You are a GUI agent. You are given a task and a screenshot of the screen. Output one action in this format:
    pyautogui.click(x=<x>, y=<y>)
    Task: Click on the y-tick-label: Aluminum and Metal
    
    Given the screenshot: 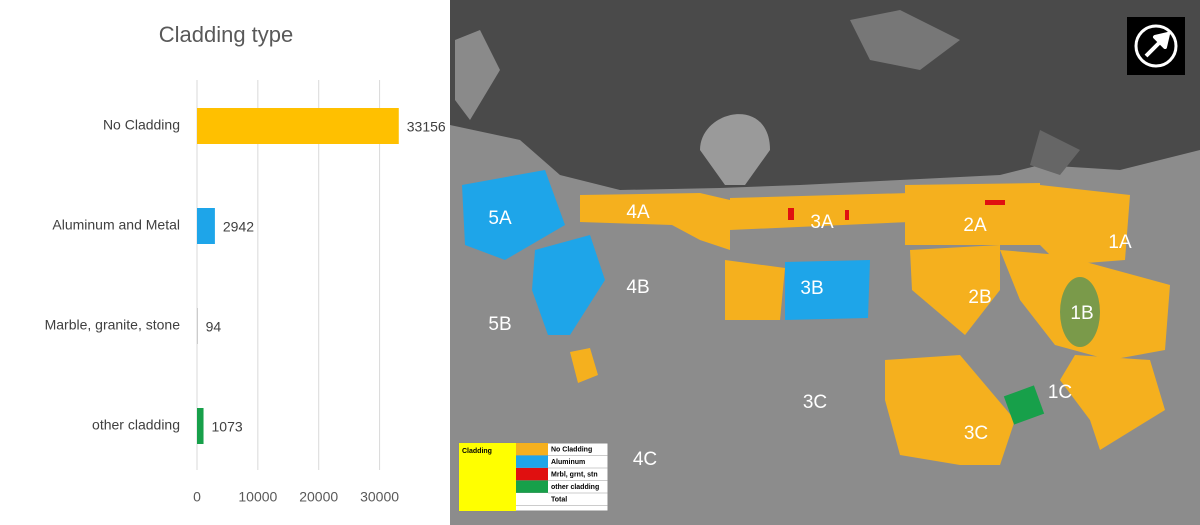 What is the action you would take?
    pyautogui.click(x=116, y=225)
    